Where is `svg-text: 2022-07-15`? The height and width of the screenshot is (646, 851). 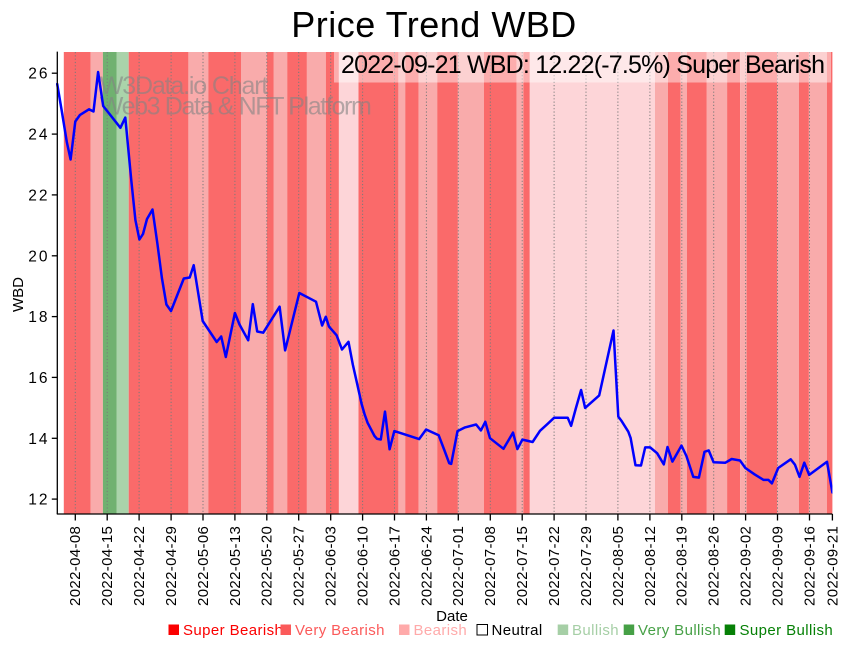
svg-text: 2022-07-15 is located at coordinates (522, 566).